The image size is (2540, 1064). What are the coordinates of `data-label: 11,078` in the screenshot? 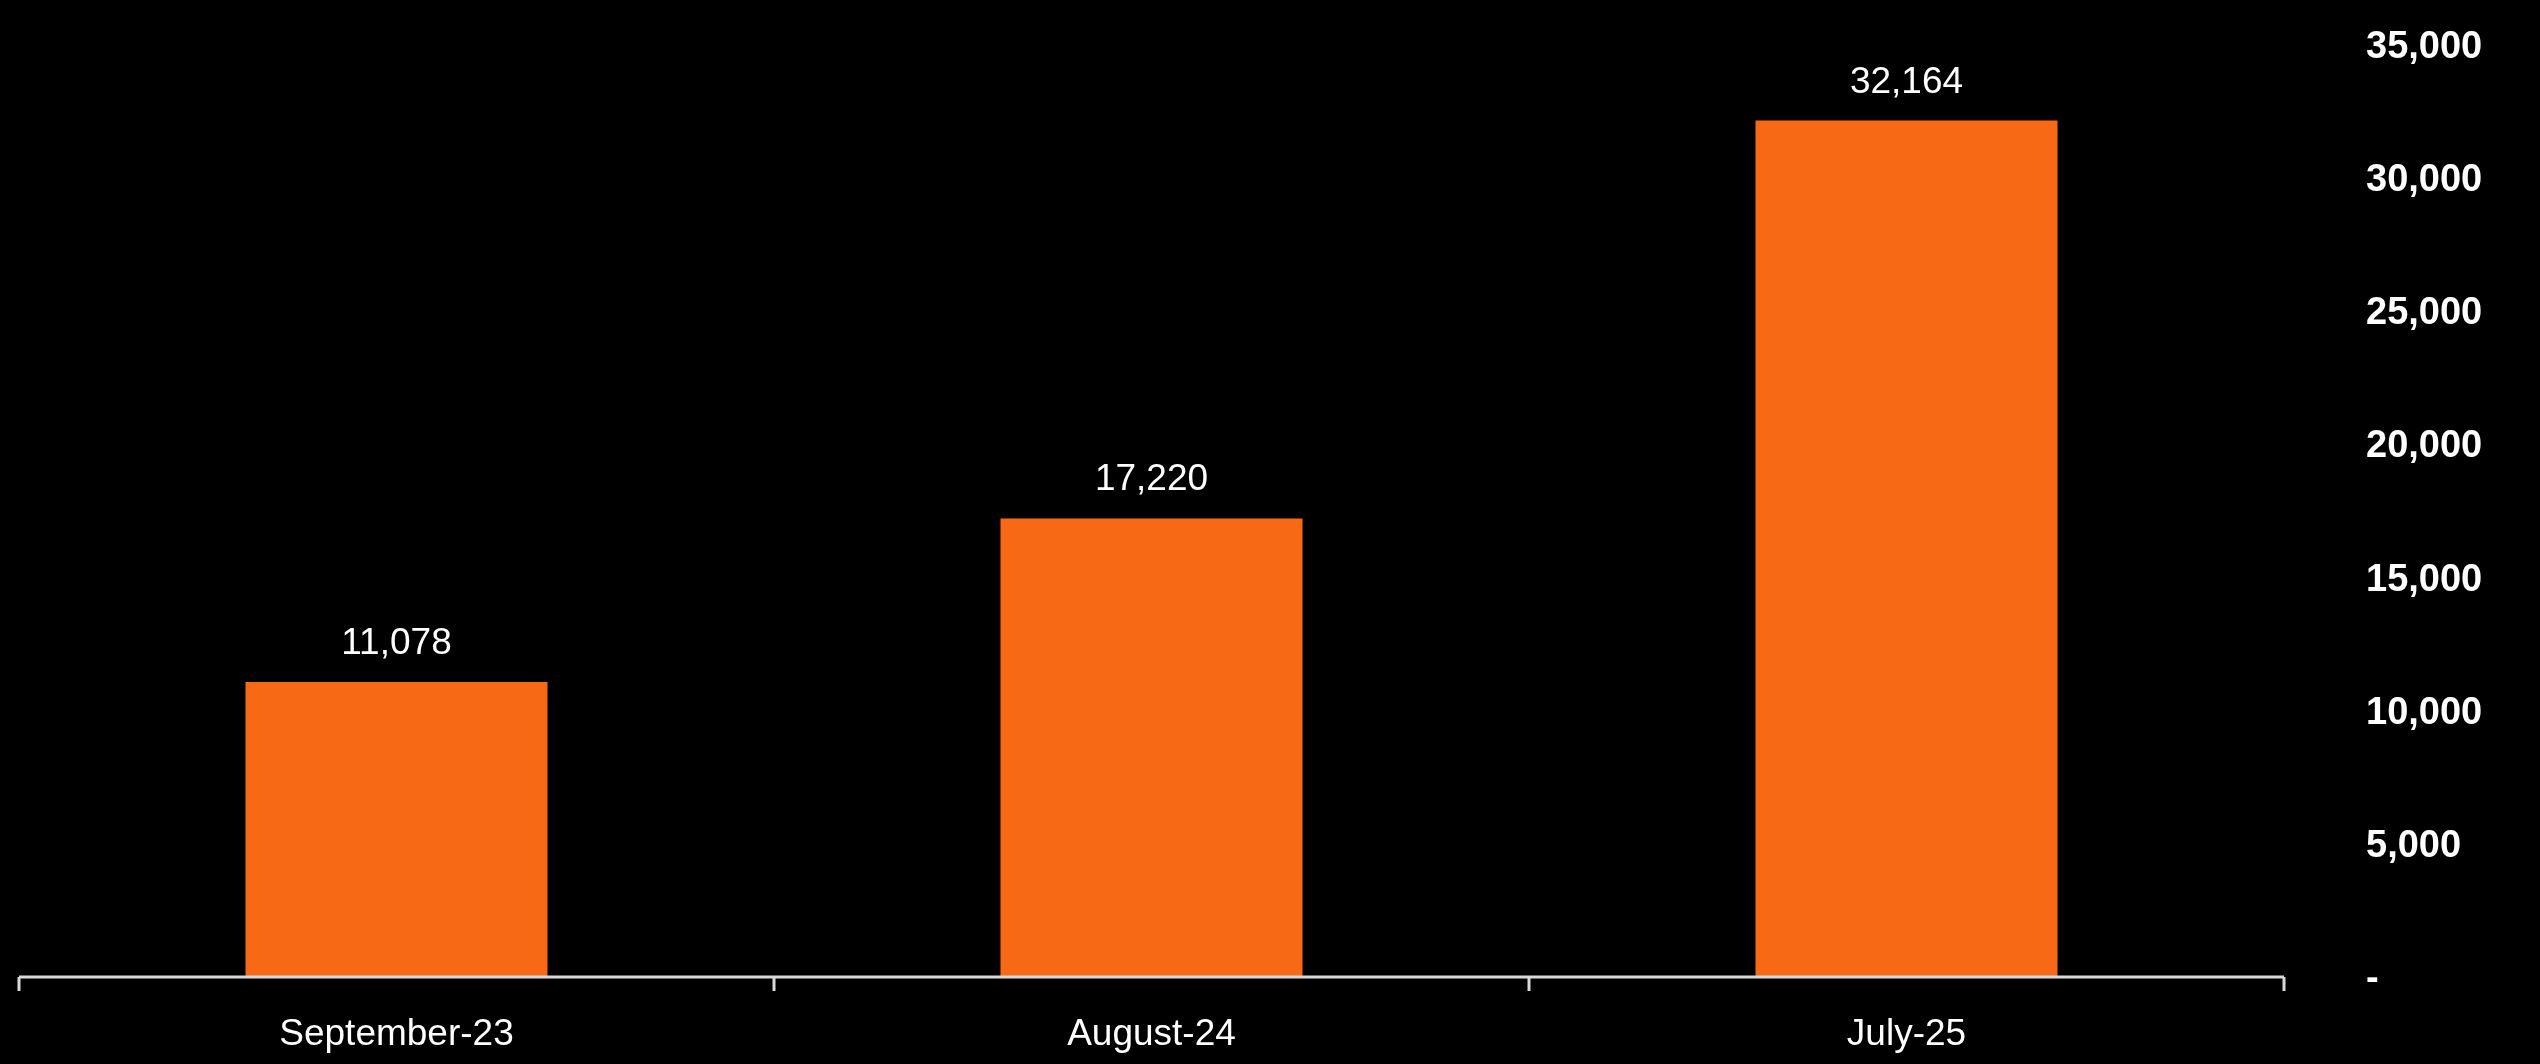 It's located at (396, 642).